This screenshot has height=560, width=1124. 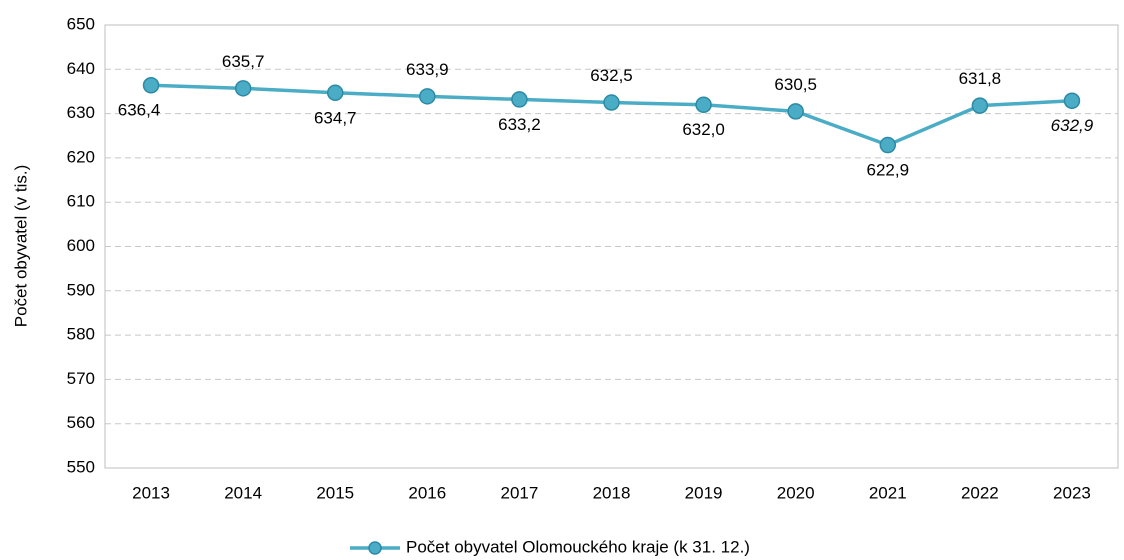 What do you see at coordinates (427, 69) in the screenshot?
I see `data-label: 633,9` at bounding box center [427, 69].